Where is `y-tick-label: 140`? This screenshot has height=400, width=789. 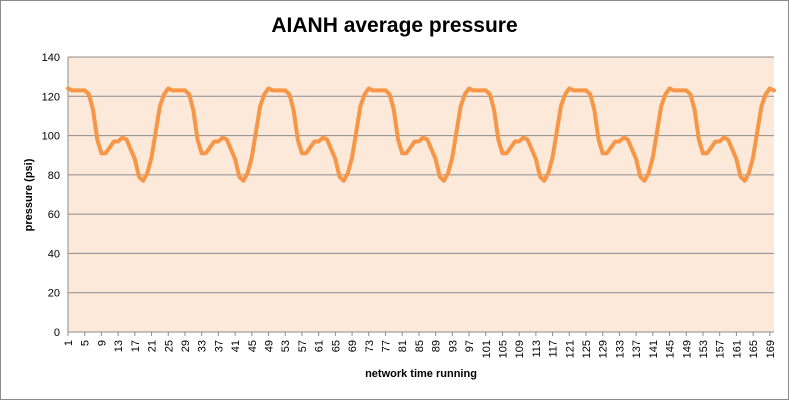 y-tick-label: 140 is located at coordinates (51, 58).